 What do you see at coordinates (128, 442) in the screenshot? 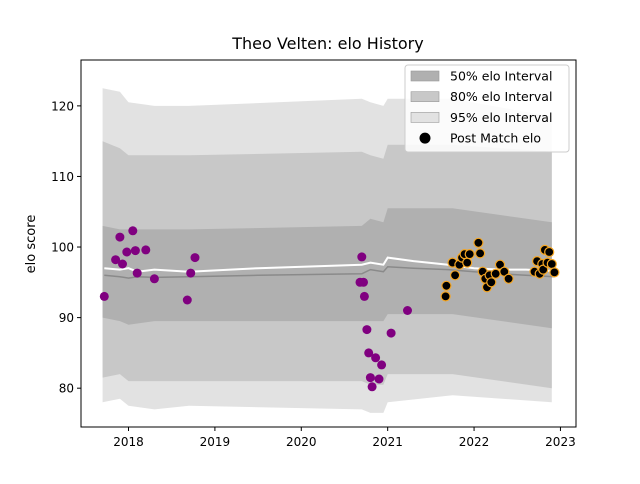
I see `x-tick-label: 2018` at bounding box center [128, 442].